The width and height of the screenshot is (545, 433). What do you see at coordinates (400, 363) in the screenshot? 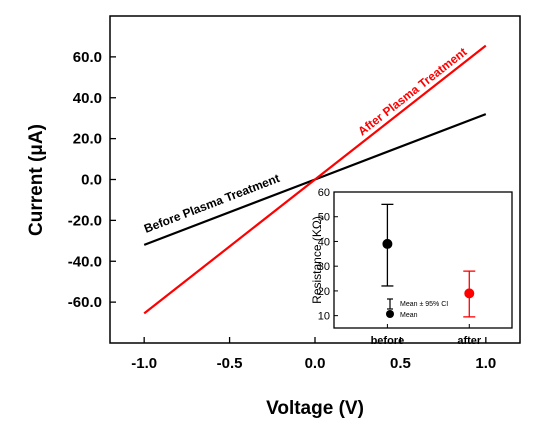
I see `x-tick-label: 0.5` at bounding box center [400, 363].